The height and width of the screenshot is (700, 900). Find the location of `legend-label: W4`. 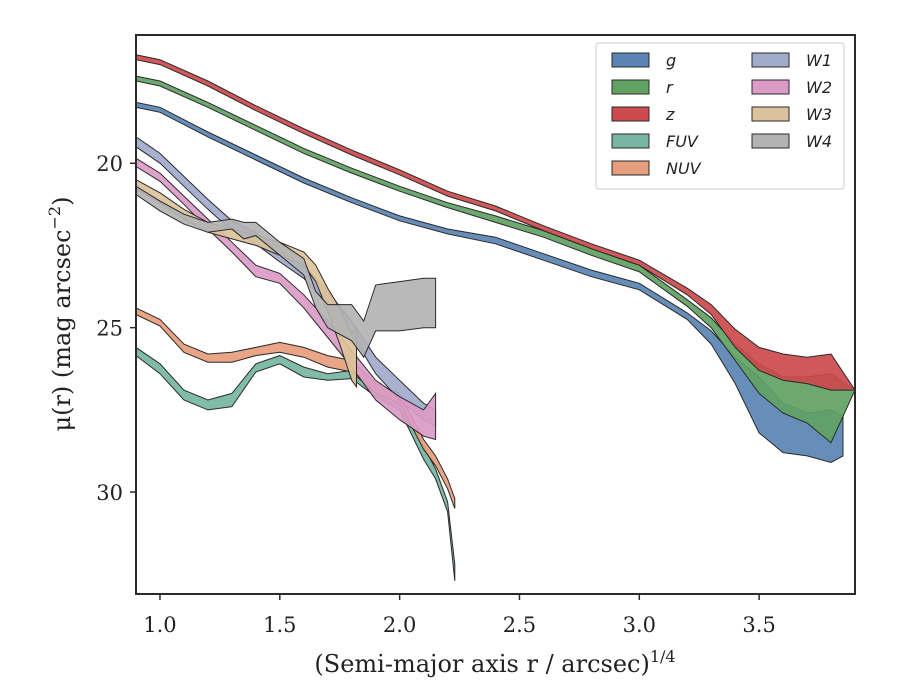

legend-label: W4 is located at coordinates (819, 141).